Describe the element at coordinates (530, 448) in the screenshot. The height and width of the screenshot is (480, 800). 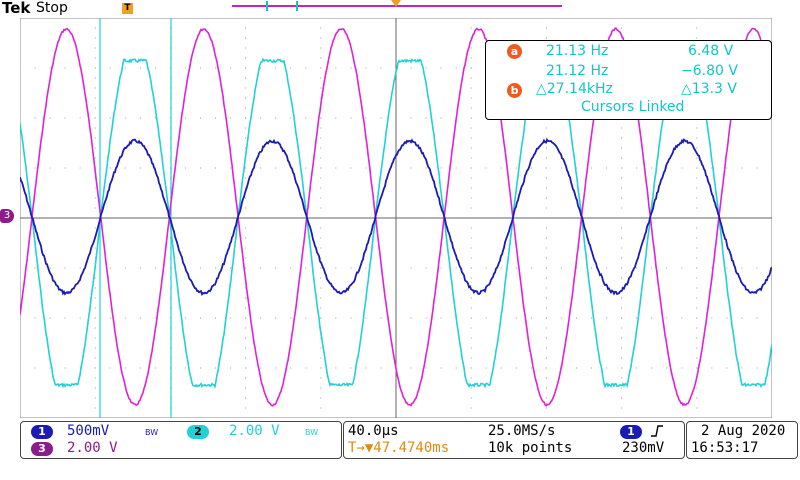
I see `record-length: 10k points` at that location.